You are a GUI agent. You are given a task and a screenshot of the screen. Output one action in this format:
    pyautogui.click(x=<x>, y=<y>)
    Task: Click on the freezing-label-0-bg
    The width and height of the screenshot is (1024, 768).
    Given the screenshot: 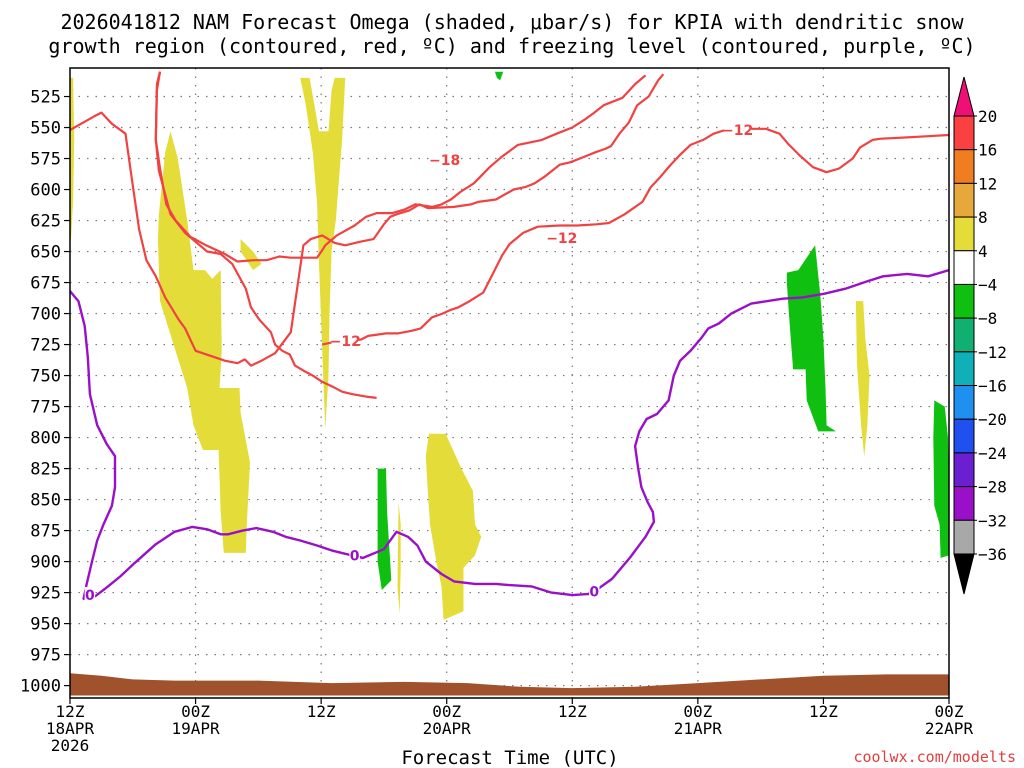 What is the action you would take?
    pyautogui.click(x=90, y=595)
    